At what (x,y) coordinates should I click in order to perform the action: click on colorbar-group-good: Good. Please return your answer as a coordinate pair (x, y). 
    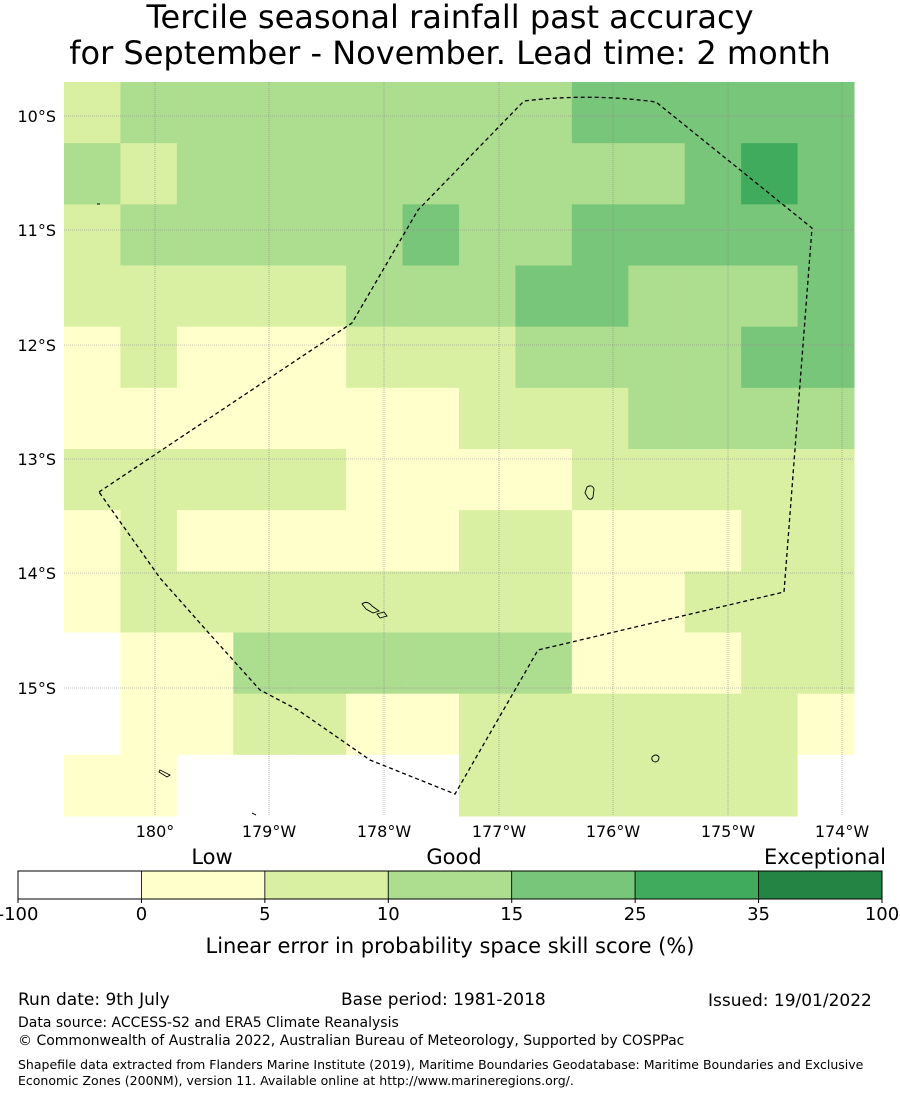
    Looking at the image, I should click on (453, 857).